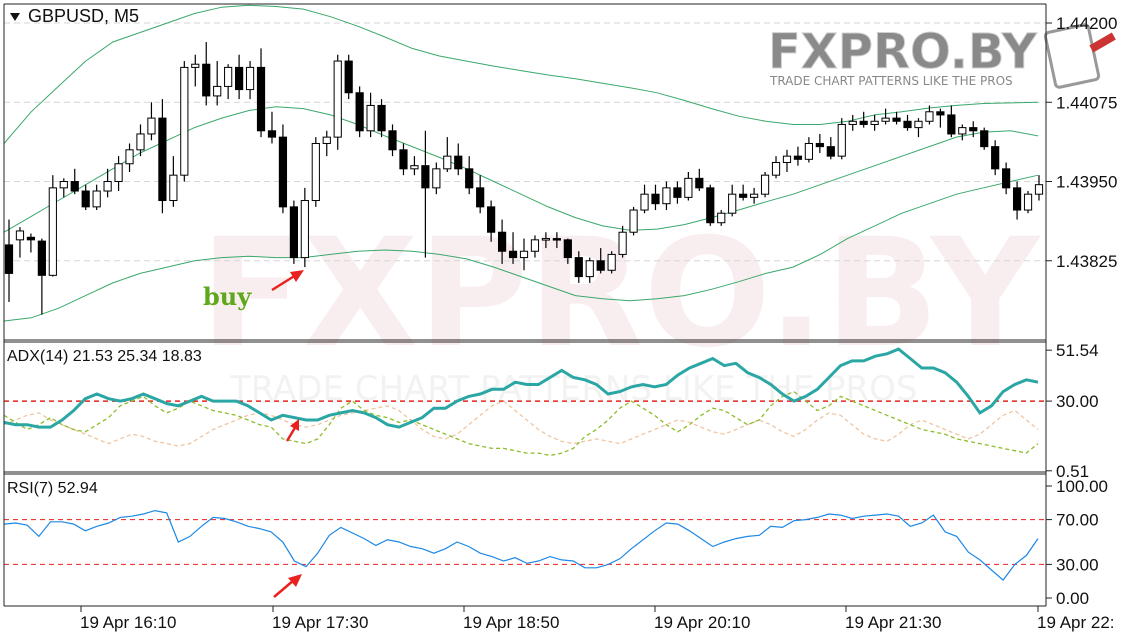  Describe the element at coordinates (15, 17) in the screenshot. I see `dropdown-triangle-icon` at that location.